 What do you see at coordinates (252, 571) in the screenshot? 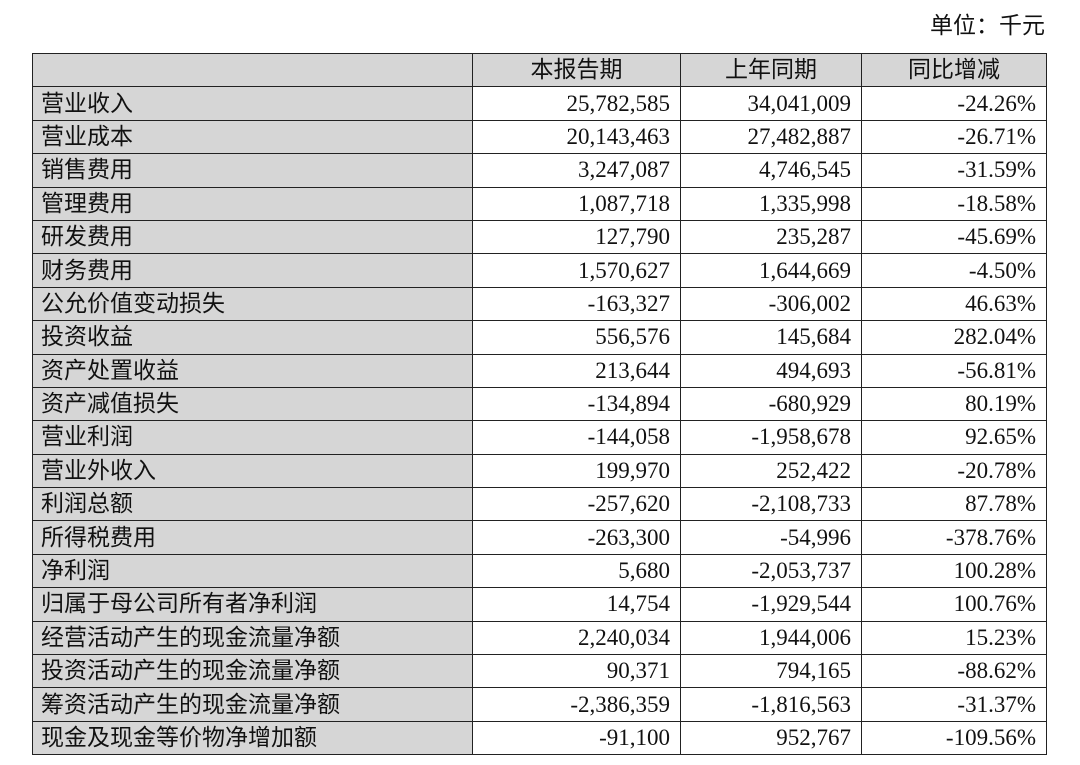
I see `row-label: 净利润` at bounding box center [252, 571].